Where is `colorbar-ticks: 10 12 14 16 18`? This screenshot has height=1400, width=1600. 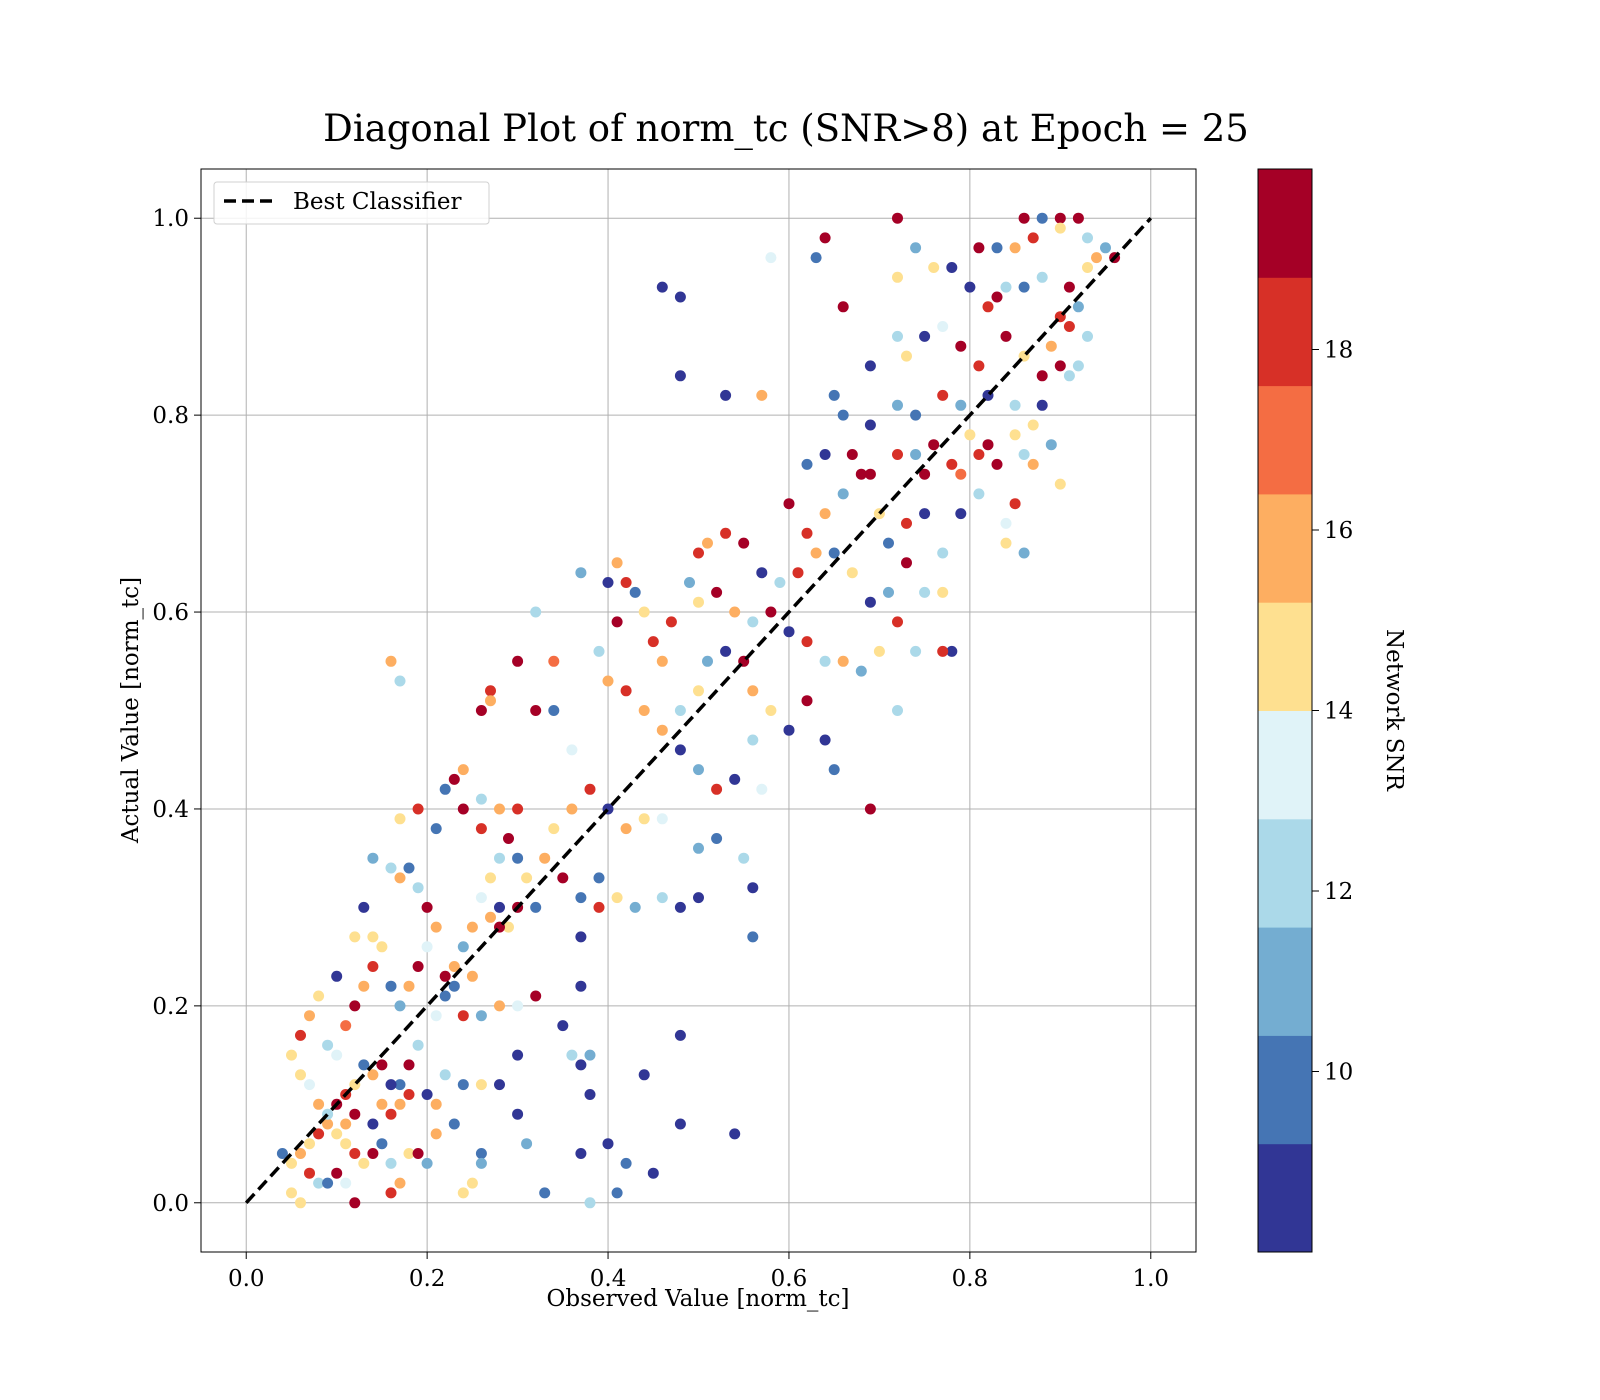 colorbar-ticks: 10 12 14 16 18 is located at coordinates (1332, 712).